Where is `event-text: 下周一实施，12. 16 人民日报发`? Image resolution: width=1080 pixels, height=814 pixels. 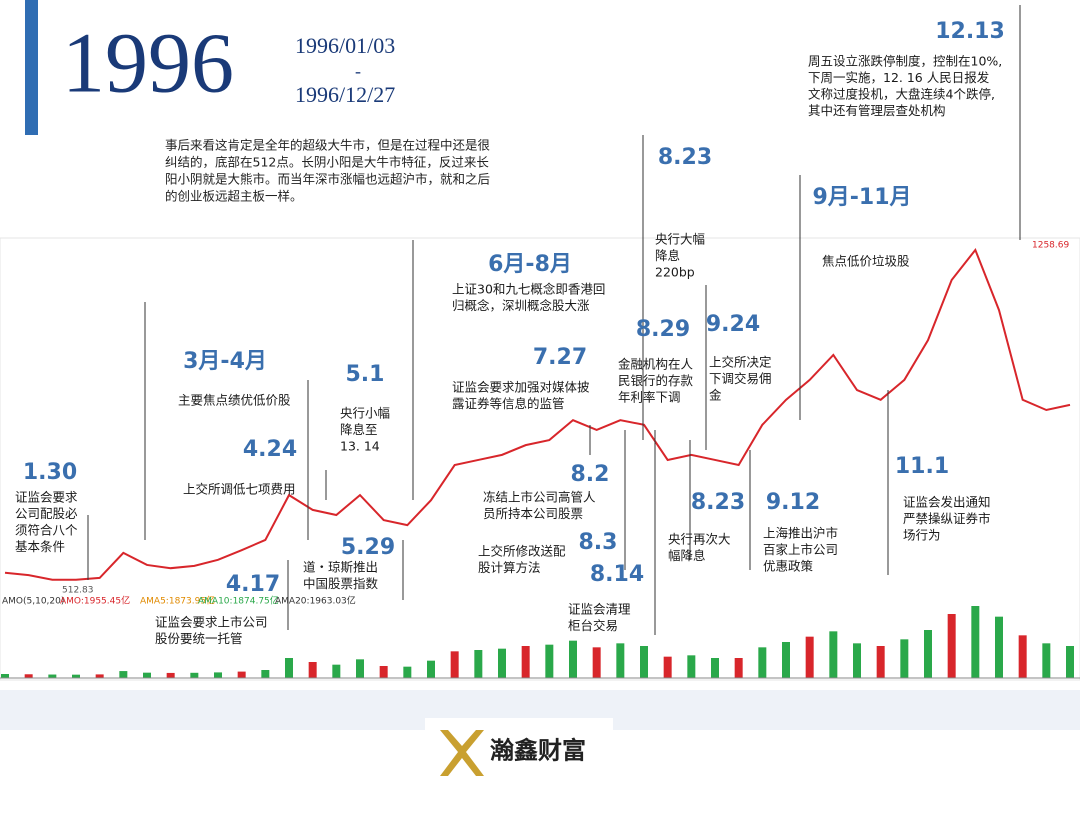 event-text: 下周一实施，12. 16 人民日报发 is located at coordinates (899, 77).